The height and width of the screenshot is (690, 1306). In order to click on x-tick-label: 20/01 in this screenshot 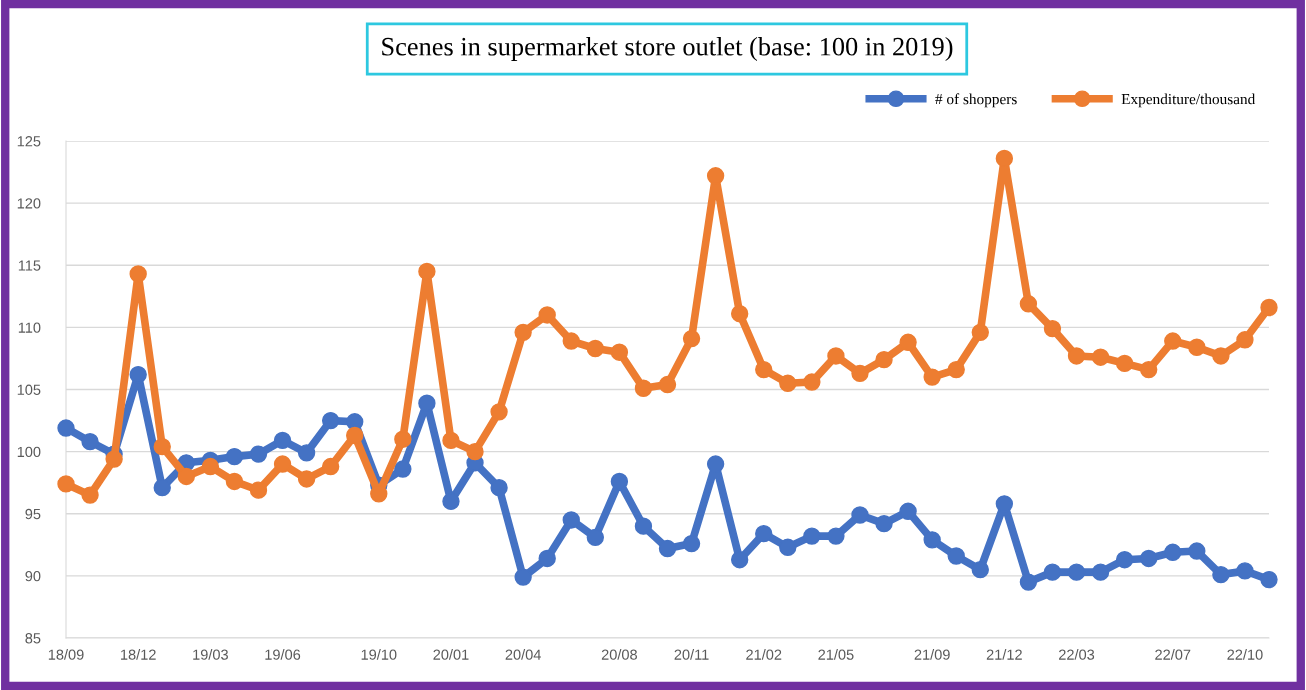, I will do `click(451, 654)`.